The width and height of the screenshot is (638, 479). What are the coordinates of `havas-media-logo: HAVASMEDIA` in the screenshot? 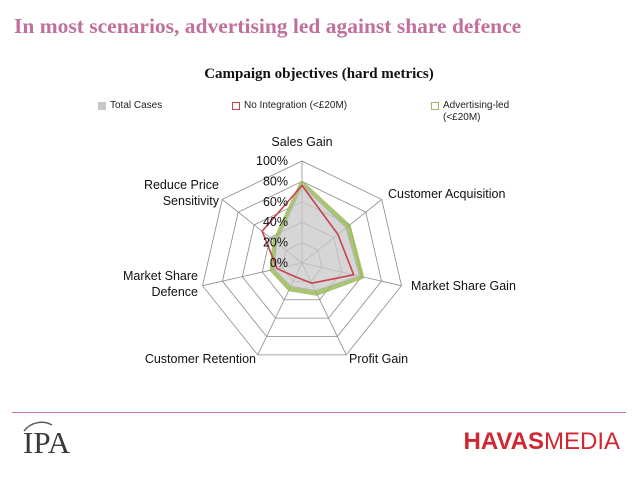 It's located at (542, 442).